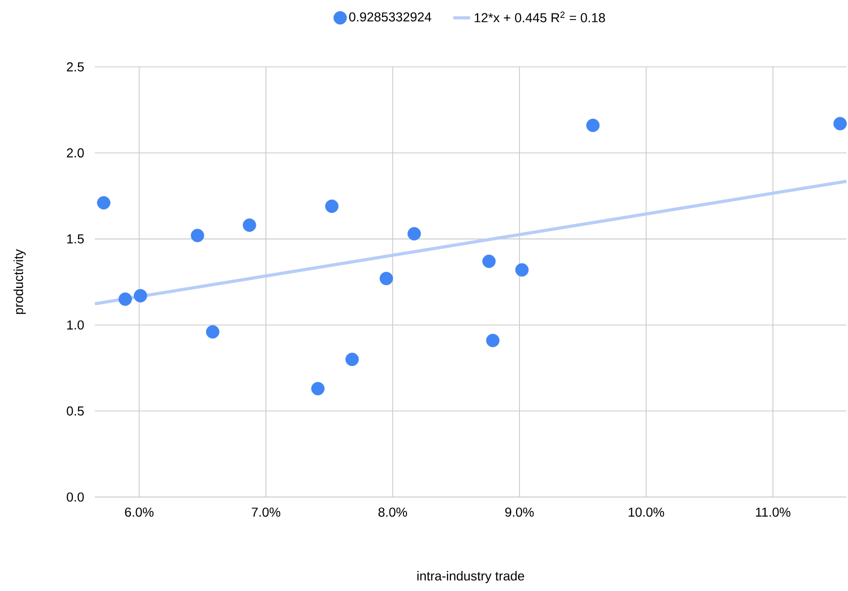 The image size is (848, 591). What do you see at coordinates (75, 239) in the screenshot?
I see `y-tick-label: 1.5` at bounding box center [75, 239].